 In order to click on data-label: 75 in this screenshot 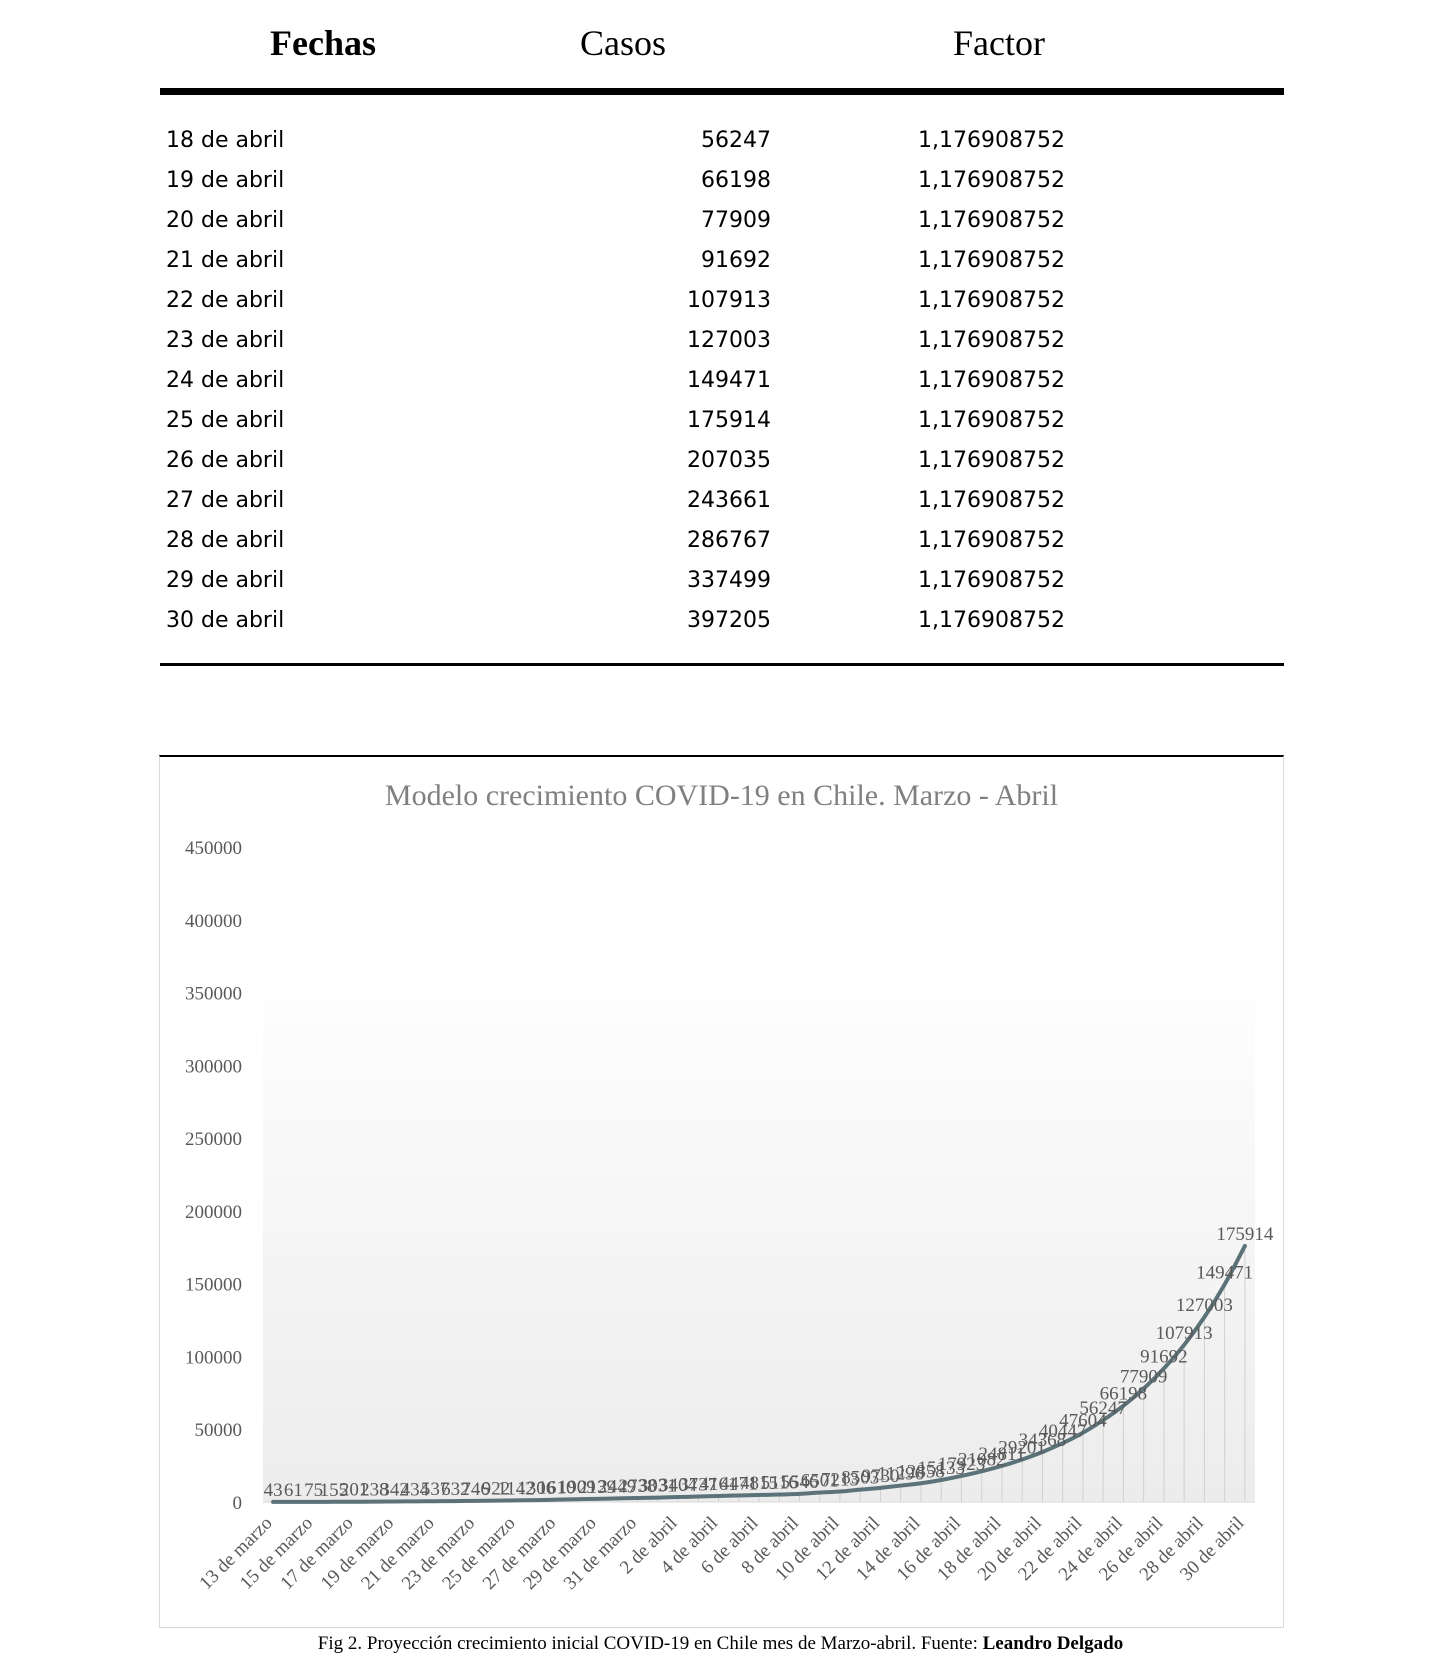, I will do `click(313, 1490)`.